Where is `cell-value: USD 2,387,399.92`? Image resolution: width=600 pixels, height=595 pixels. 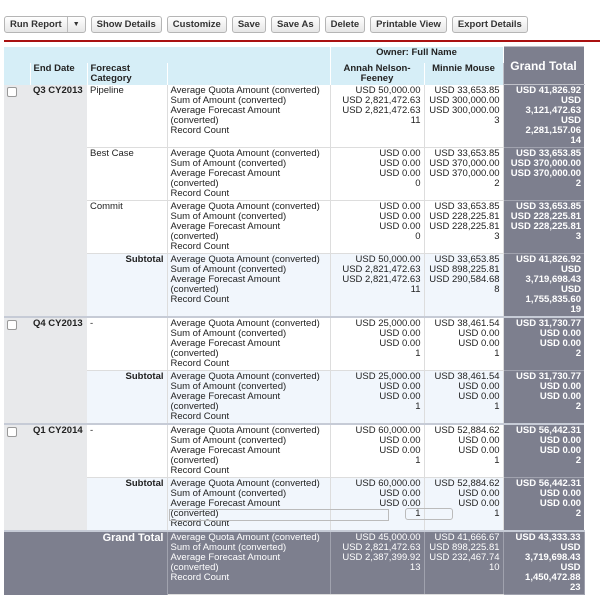
cell-value: USD 2,387,399.92 is located at coordinates (381, 557).